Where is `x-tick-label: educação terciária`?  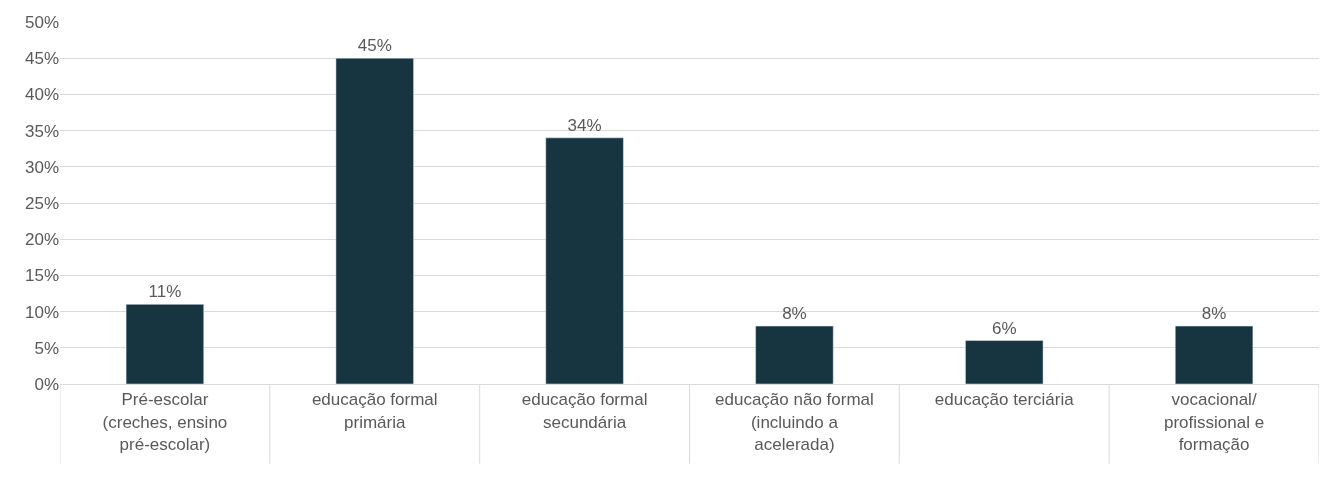
x-tick-label: educação terciária is located at coordinates (1004, 400).